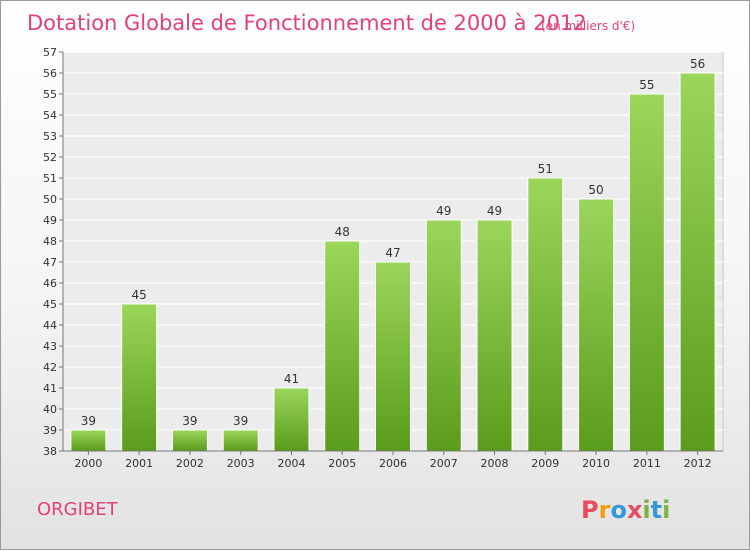 The height and width of the screenshot is (551, 750). Describe the element at coordinates (50, 178) in the screenshot. I see `y-tick-label: 51` at that location.